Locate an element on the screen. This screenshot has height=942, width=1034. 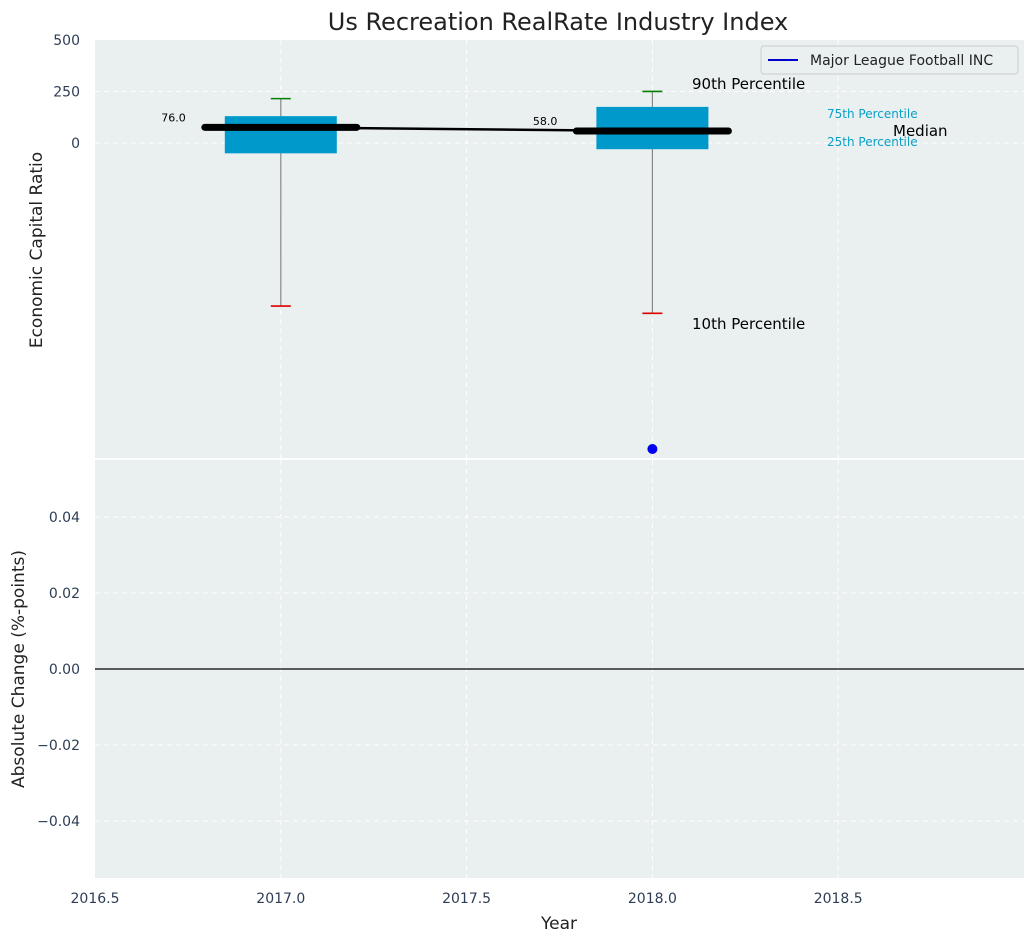
annotation-75th-percentile: 75th Percentile is located at coordinates (872, 114).